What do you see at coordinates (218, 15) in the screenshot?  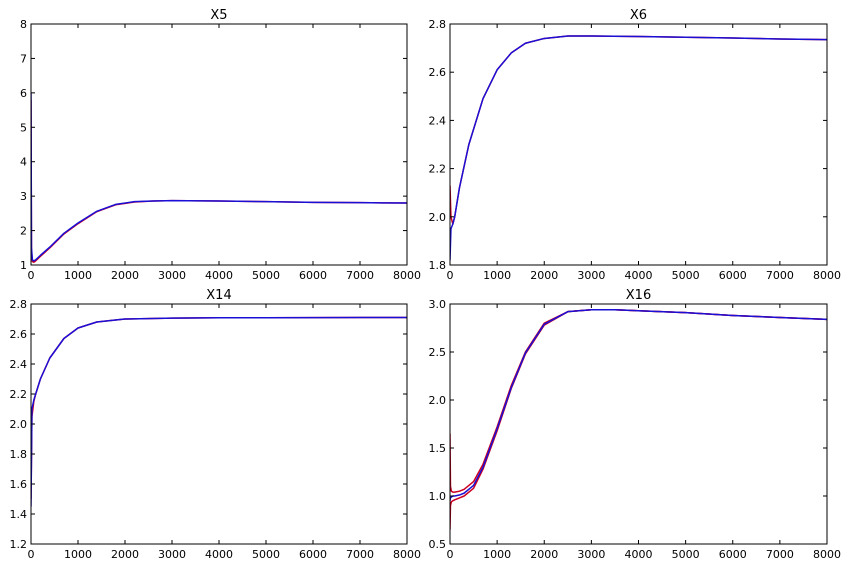 I see `chart-title: X5` at bounding box center [218, 15].